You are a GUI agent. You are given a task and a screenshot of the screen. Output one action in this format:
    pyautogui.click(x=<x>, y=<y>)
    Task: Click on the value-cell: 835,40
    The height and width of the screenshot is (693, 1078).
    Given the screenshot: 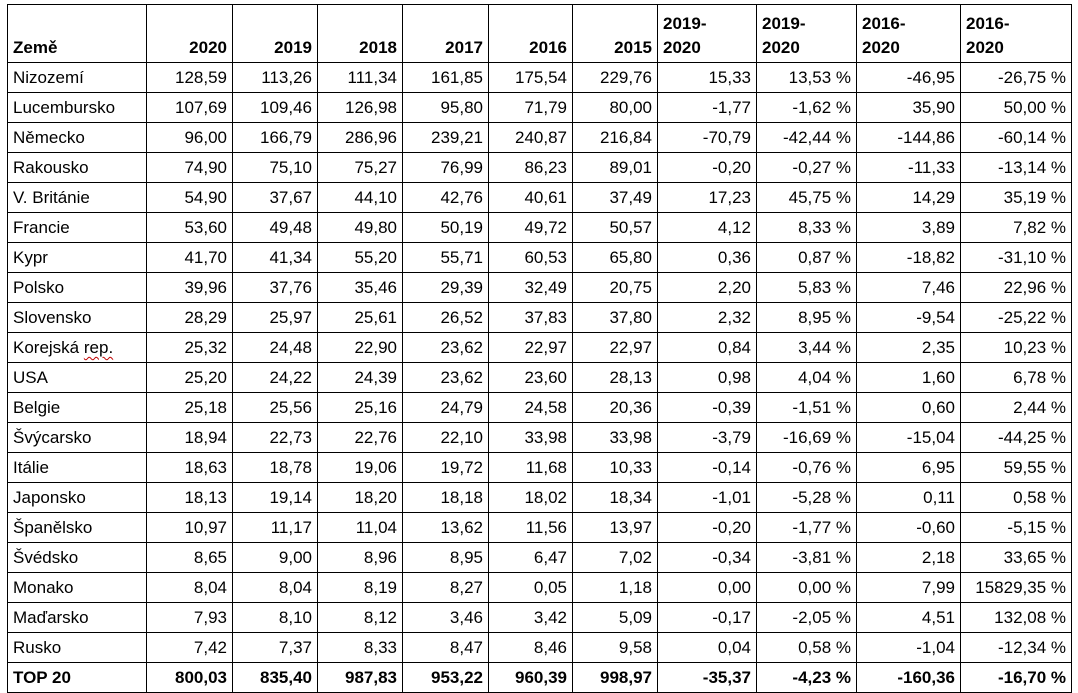 What is the action you would take?
    pyautogui.click(x=275, y=677)
    